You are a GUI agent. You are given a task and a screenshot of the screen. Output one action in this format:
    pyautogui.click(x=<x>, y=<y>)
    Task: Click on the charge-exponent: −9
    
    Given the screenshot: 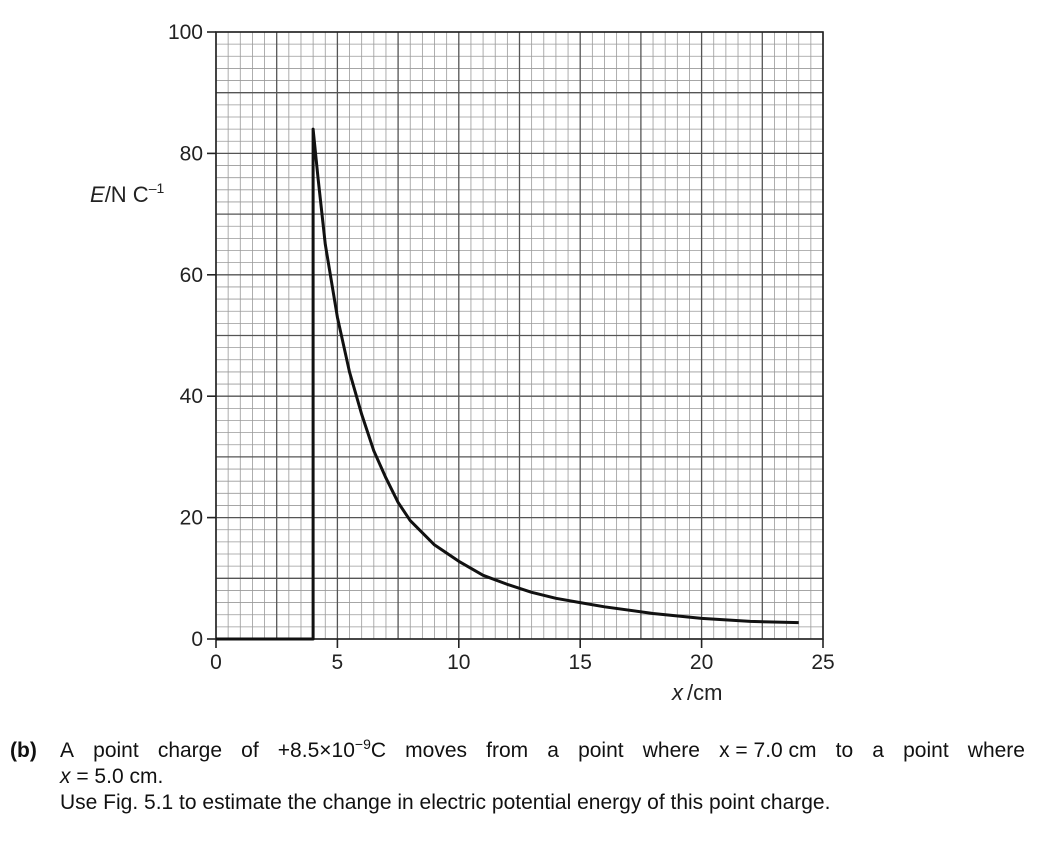 What is the action you would take?
    pyautogui.click(x=362, y=744)
    